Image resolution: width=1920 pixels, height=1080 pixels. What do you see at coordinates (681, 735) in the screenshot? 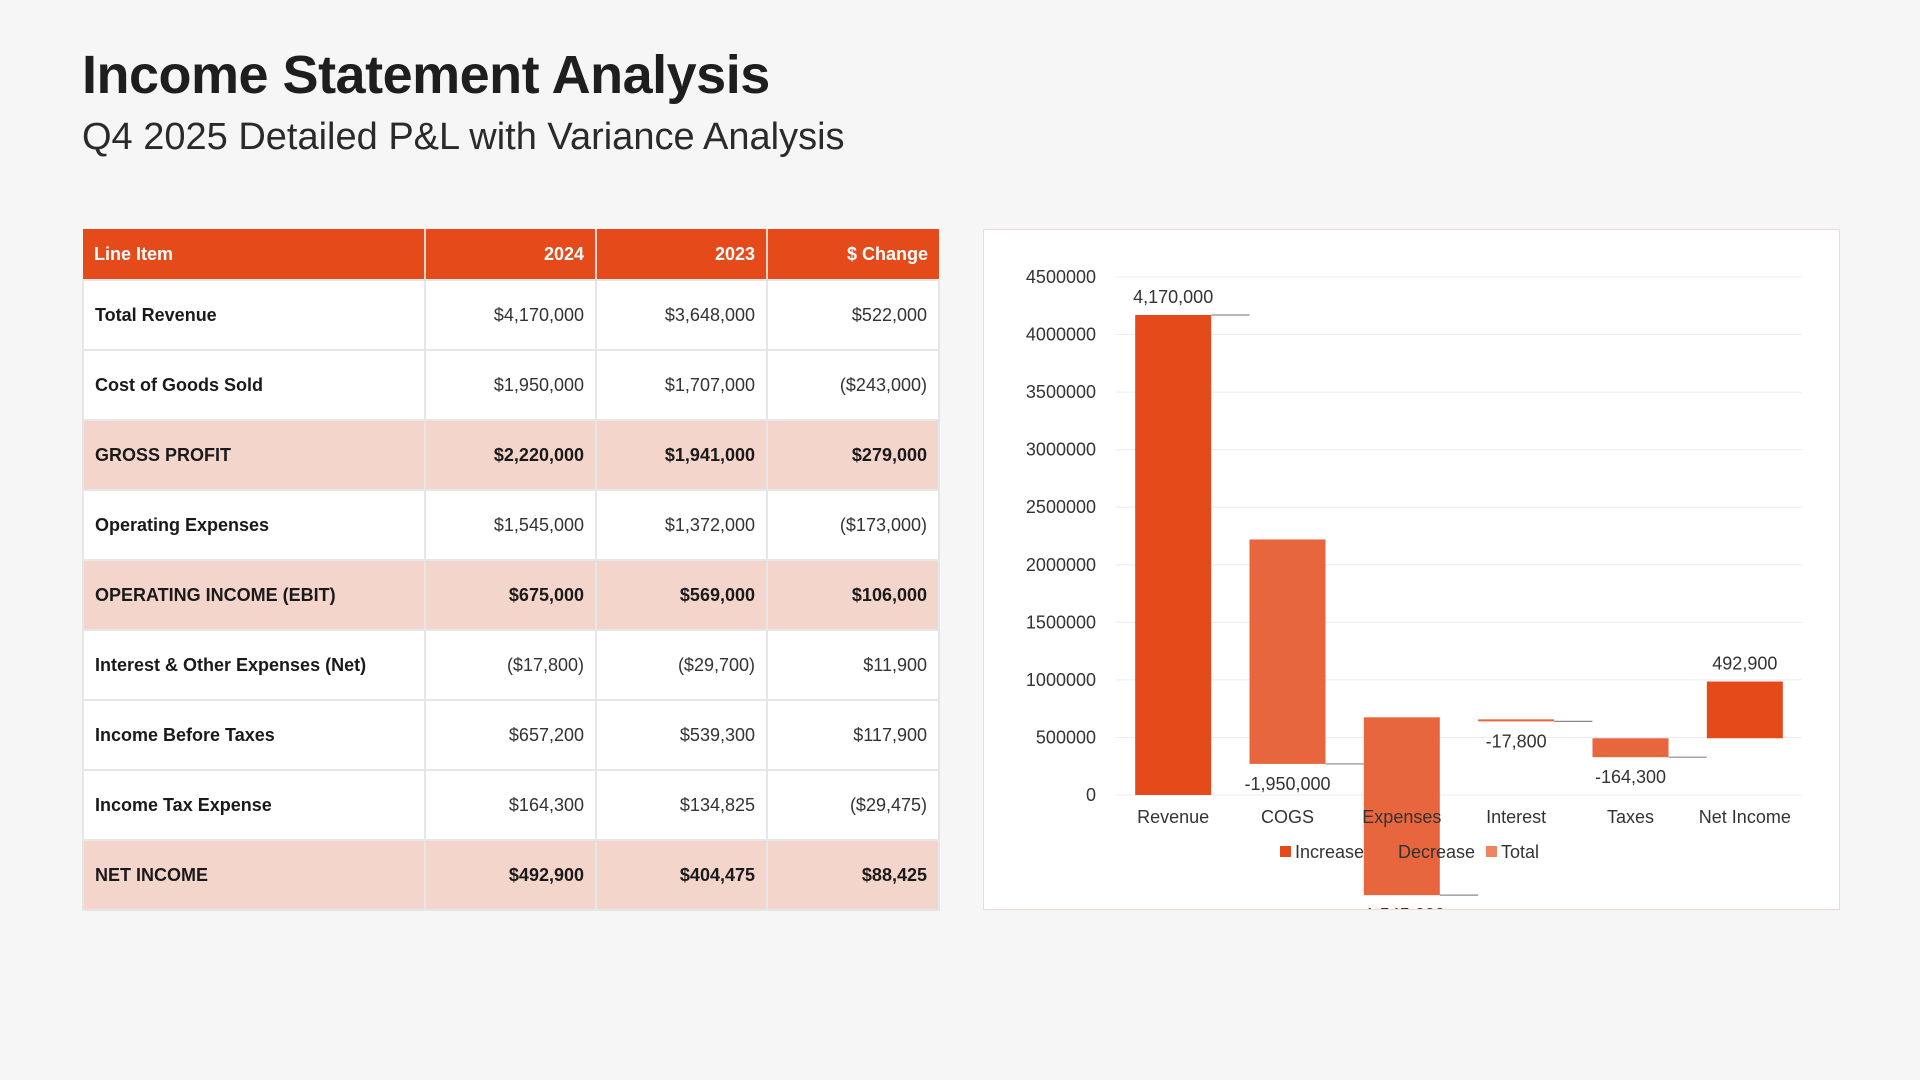
I see `value-2023: $539,300` at bounding box center [681, 735].